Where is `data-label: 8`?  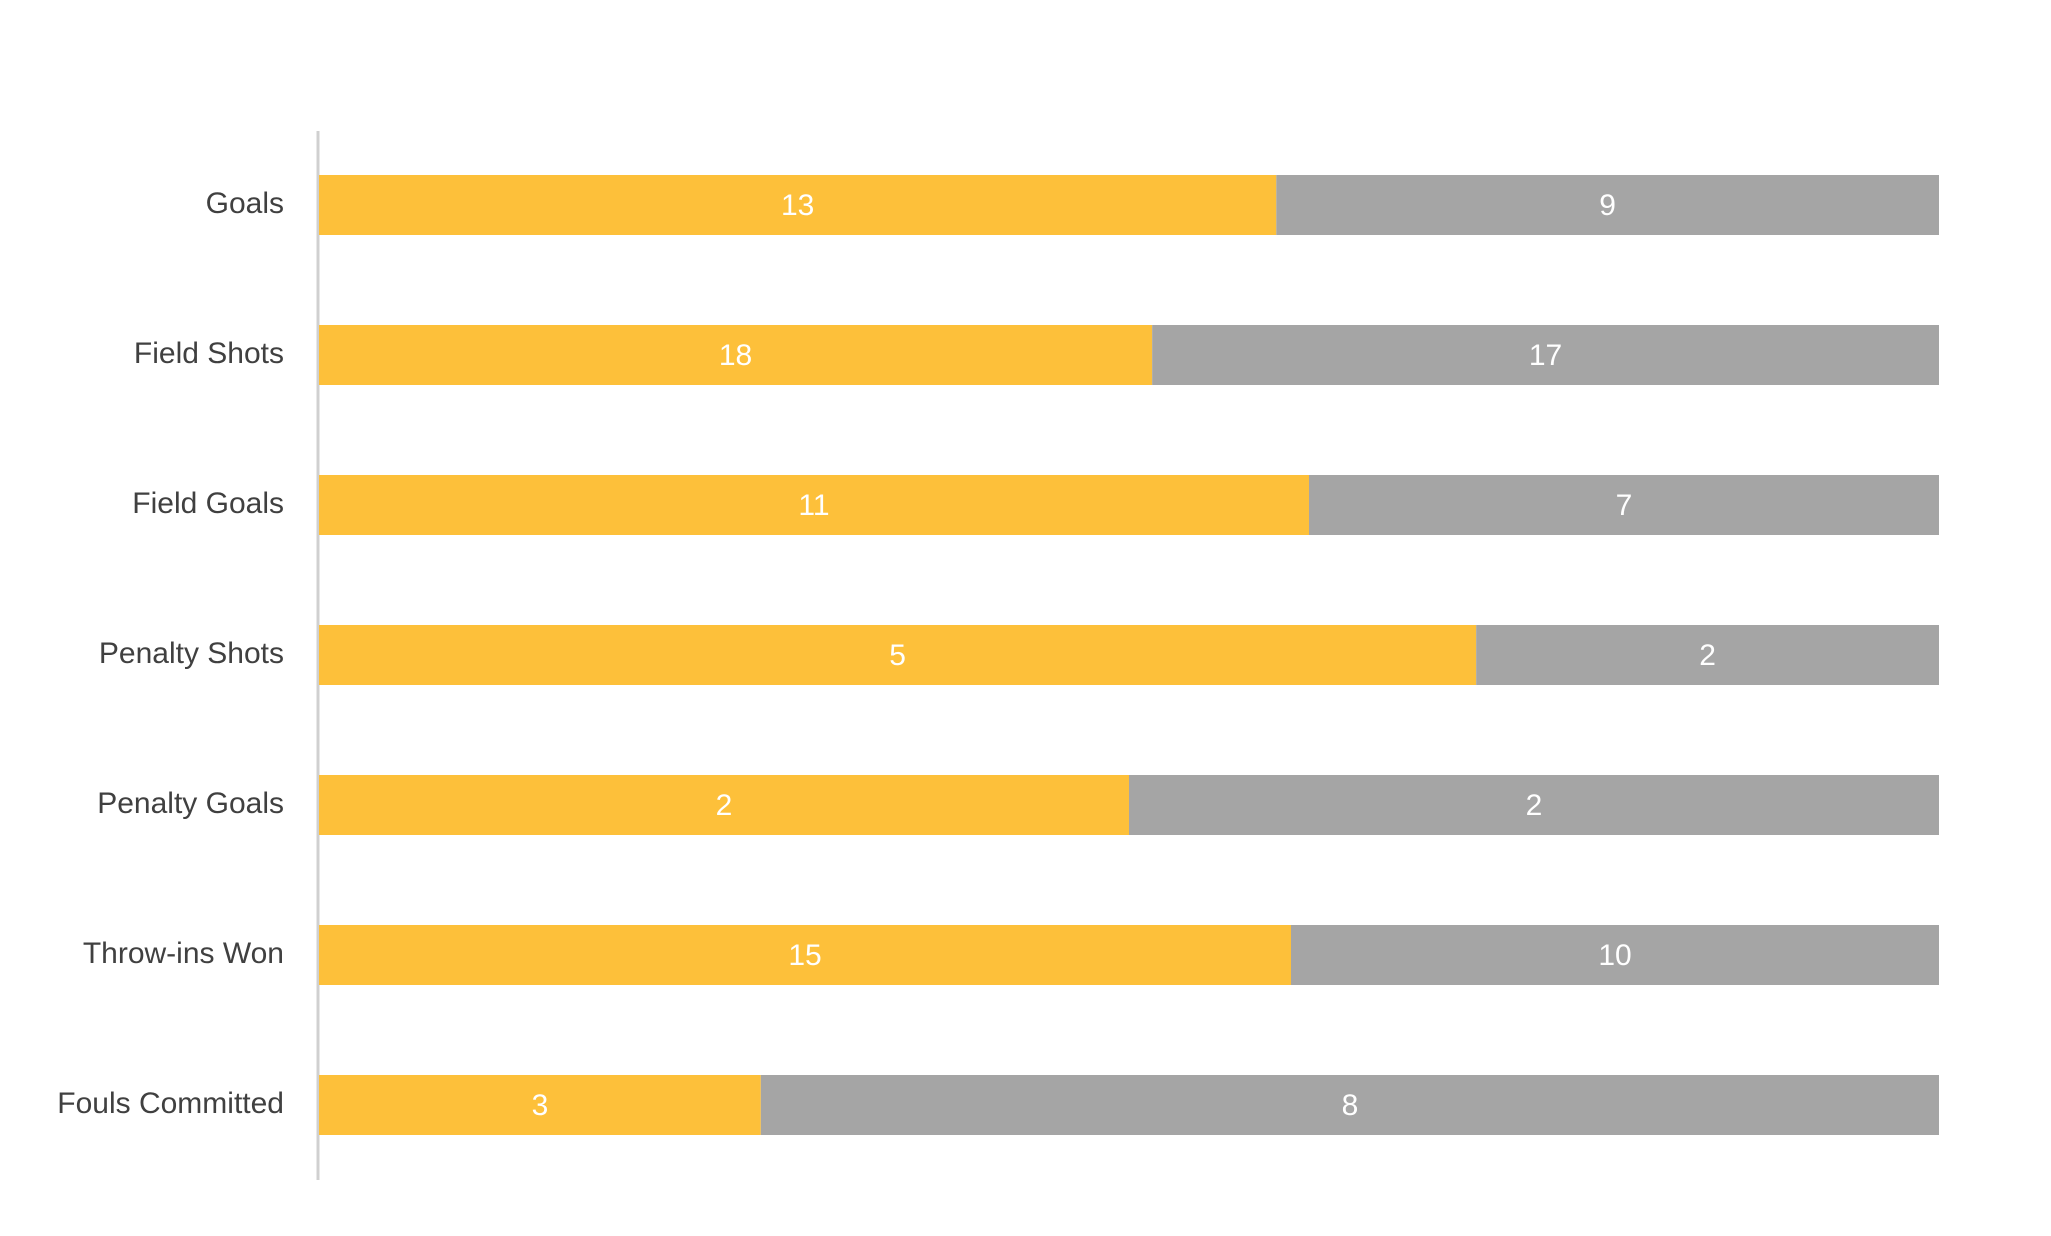
data-label: 8 is located at coordinates (1350, 1105).